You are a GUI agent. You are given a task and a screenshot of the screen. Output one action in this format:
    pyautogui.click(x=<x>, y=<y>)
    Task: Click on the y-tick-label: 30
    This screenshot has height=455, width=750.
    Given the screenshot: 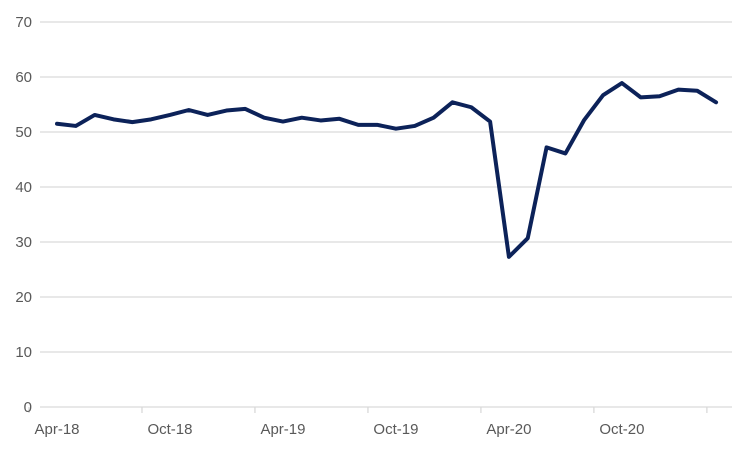 What is the action you would take?
    pyautogui.click(x=23, y=242)
    